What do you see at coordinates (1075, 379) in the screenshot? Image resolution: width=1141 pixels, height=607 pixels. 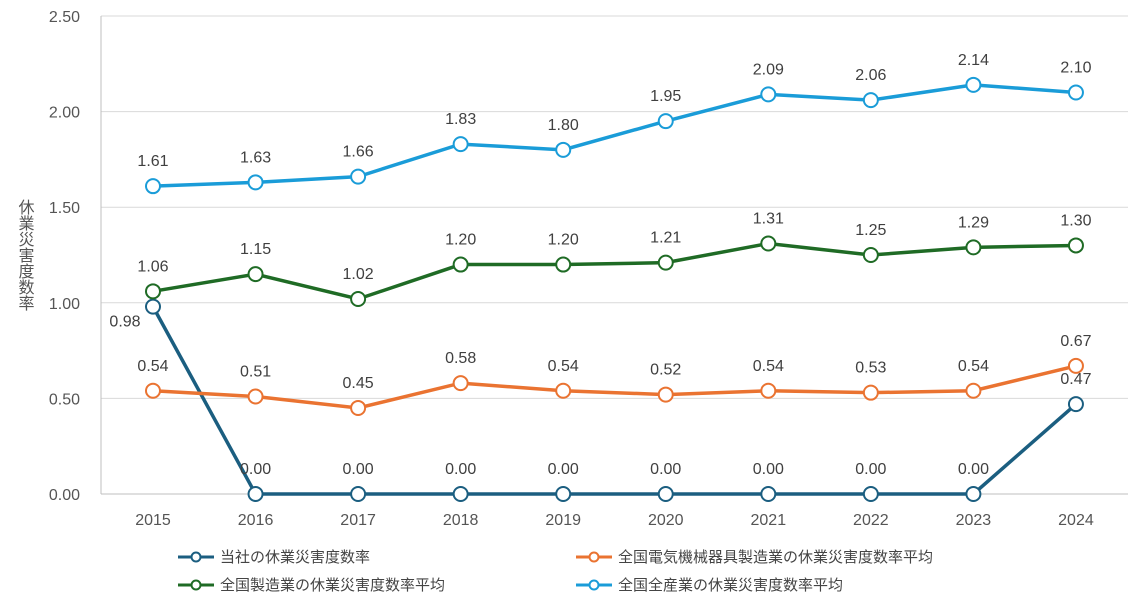 I see `data-label: 0.47` at bounding box center [1075, 379].